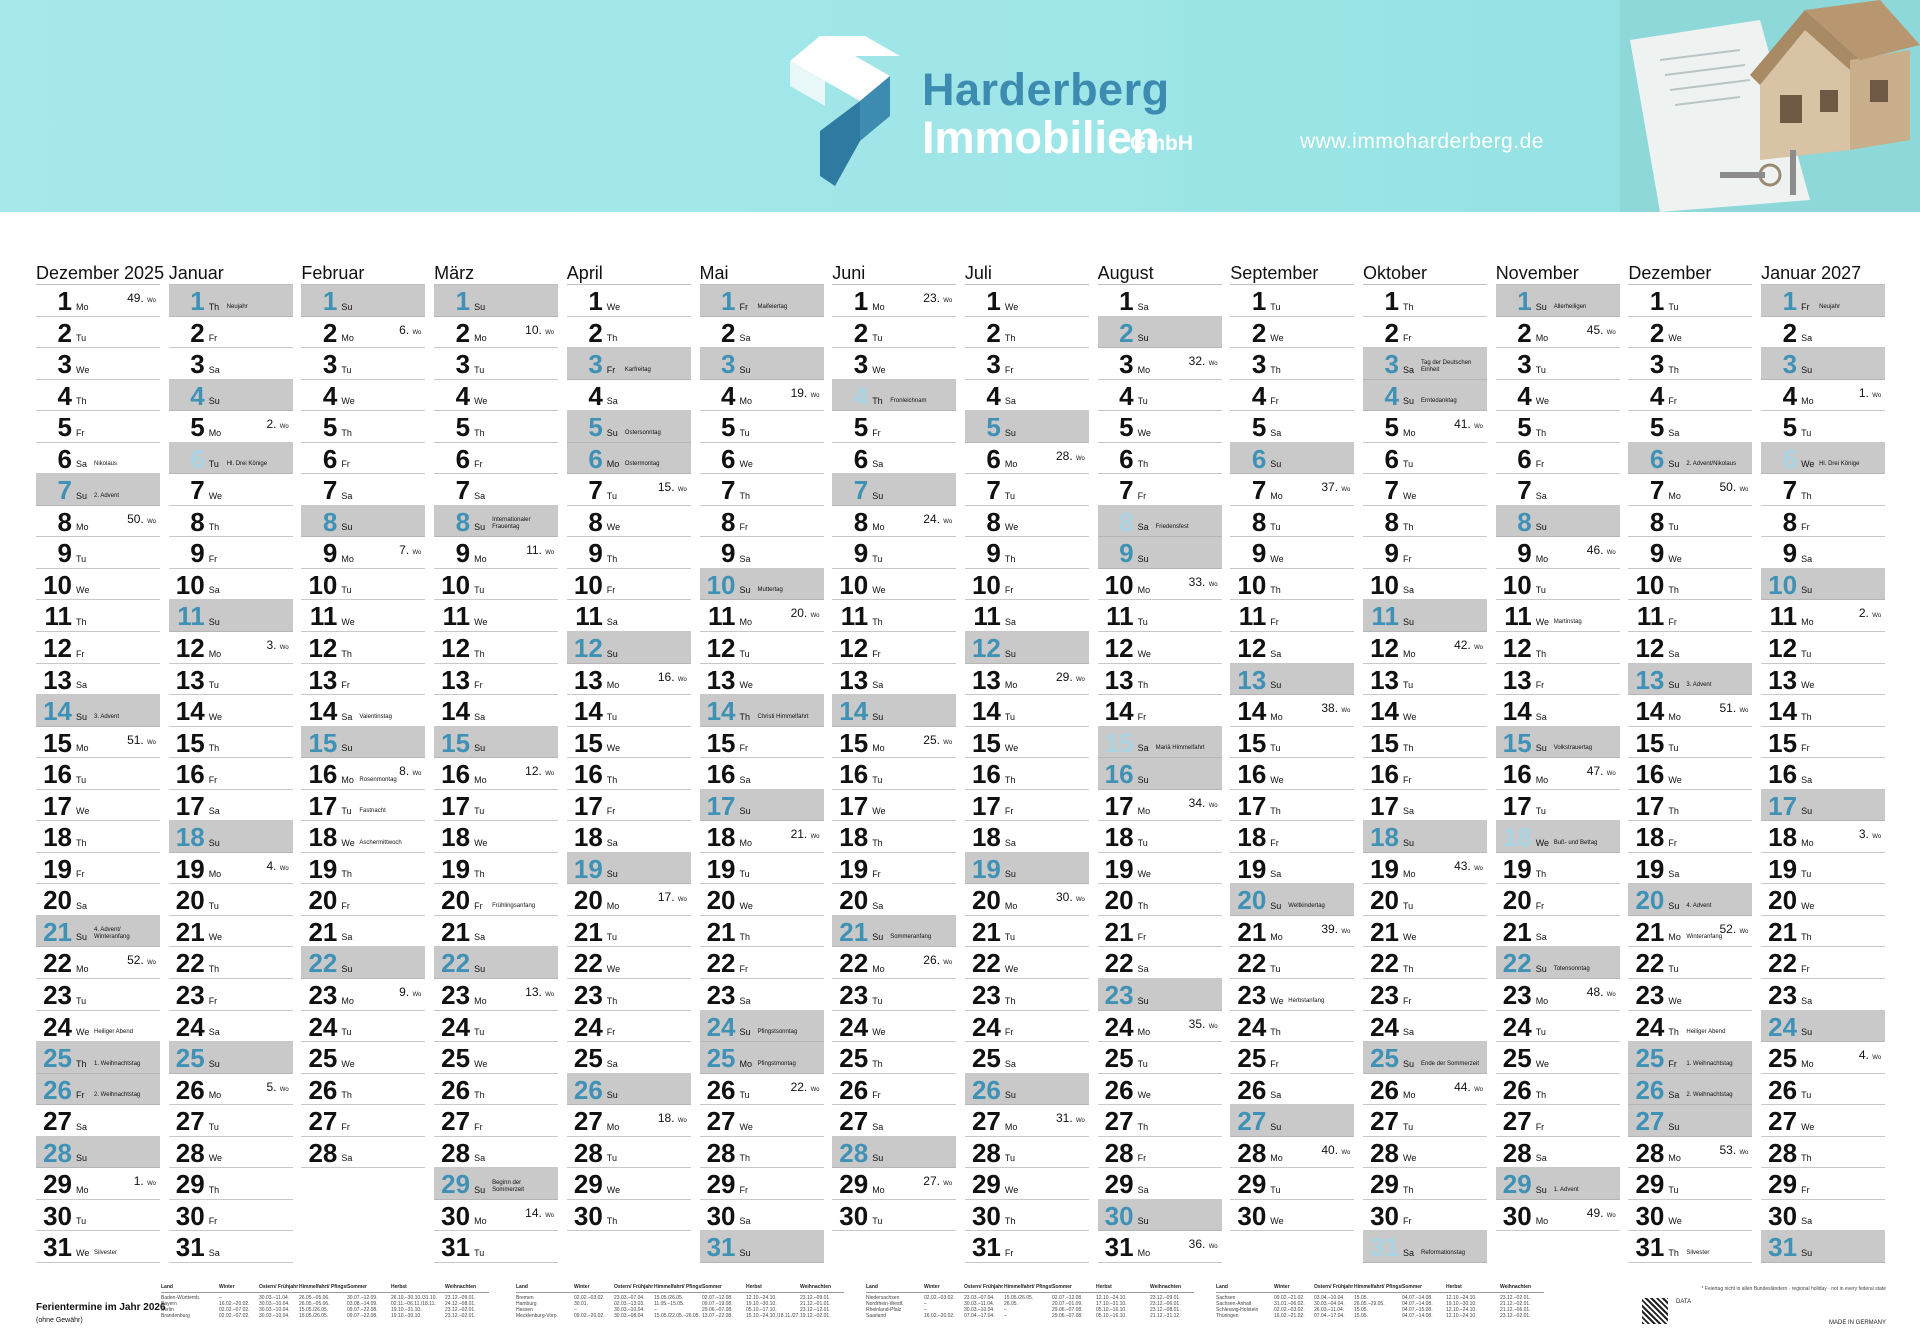 Image resolution: width=1920 pixels, height=1344 pixels. Describe the element at coordinates (1119, 1152) in the screenshot. I see `day-number: 28` at that location.